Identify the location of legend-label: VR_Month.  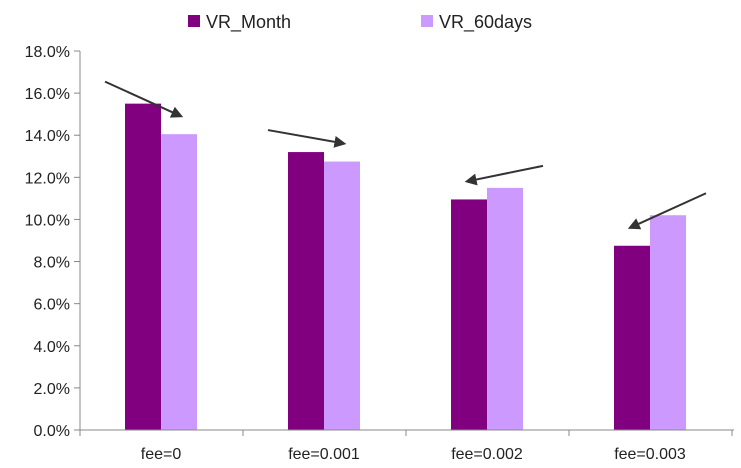
(248, 22).